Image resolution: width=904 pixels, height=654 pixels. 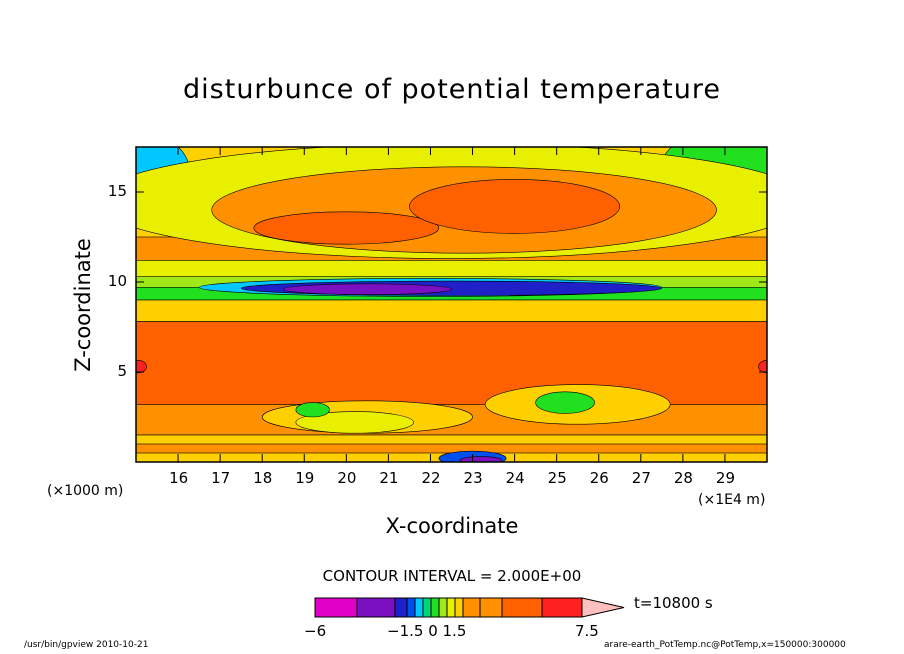 I want to click on y-axis-label: Z-coordinate, so click(x=83, y=305).